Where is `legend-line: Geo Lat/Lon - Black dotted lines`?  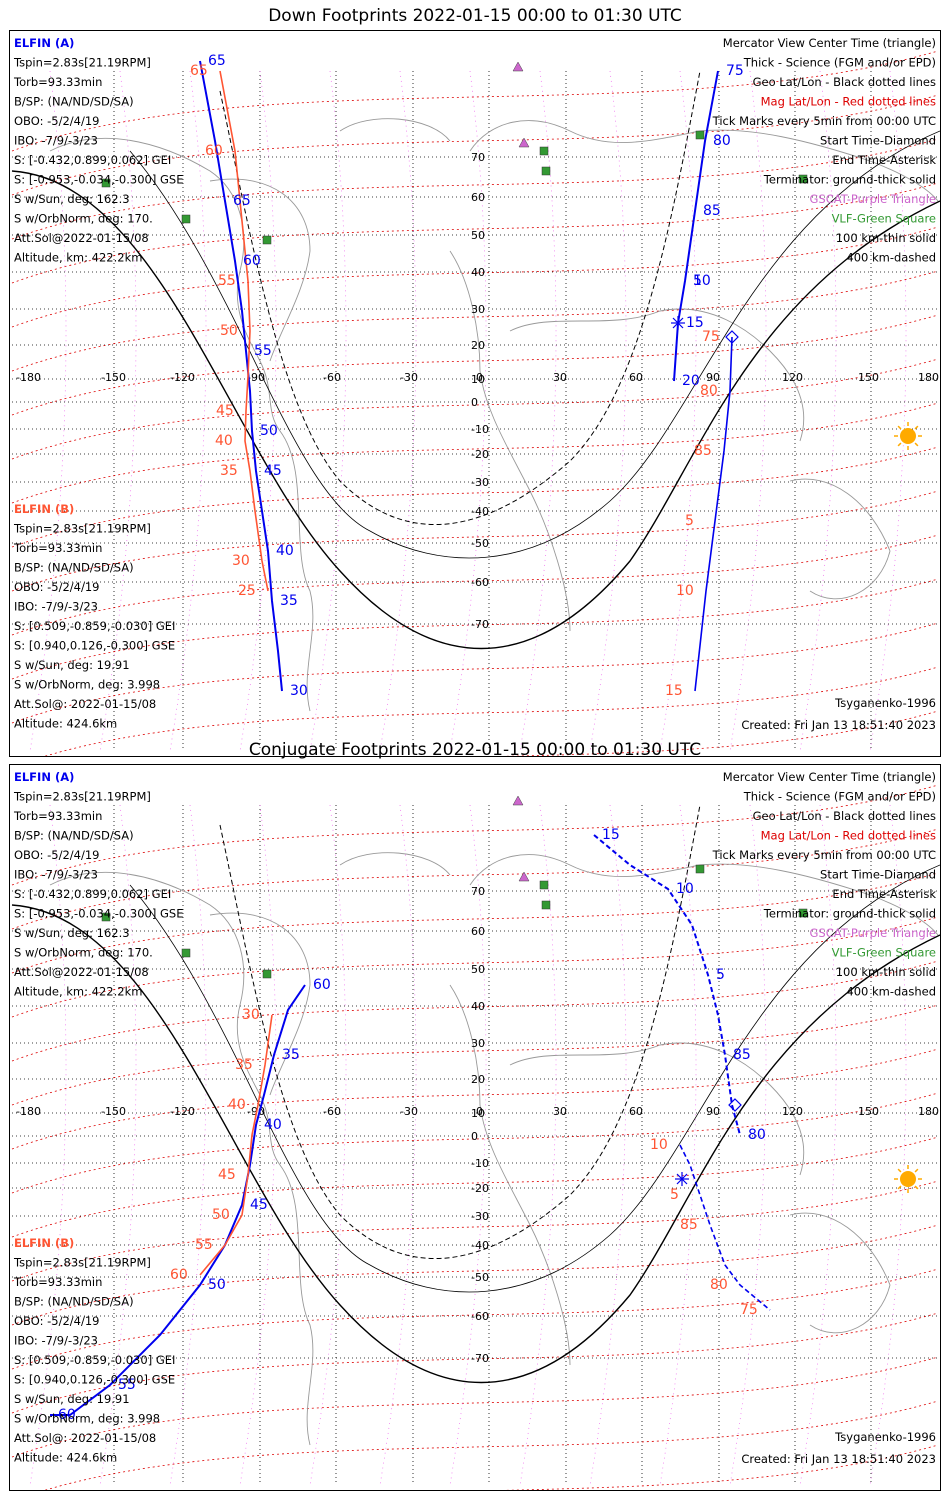
legend-line: Geo Lat/Lon - Black dotted lines is located at coordinates (844, 82).